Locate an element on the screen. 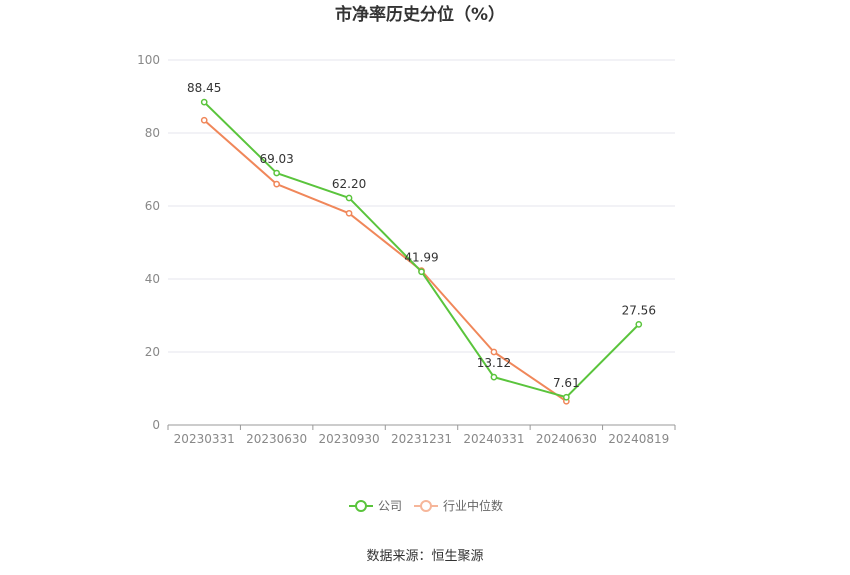 This screenshot has width=850, height=575. legend-label: 行业中位数 is located at coordinates (473, 505).